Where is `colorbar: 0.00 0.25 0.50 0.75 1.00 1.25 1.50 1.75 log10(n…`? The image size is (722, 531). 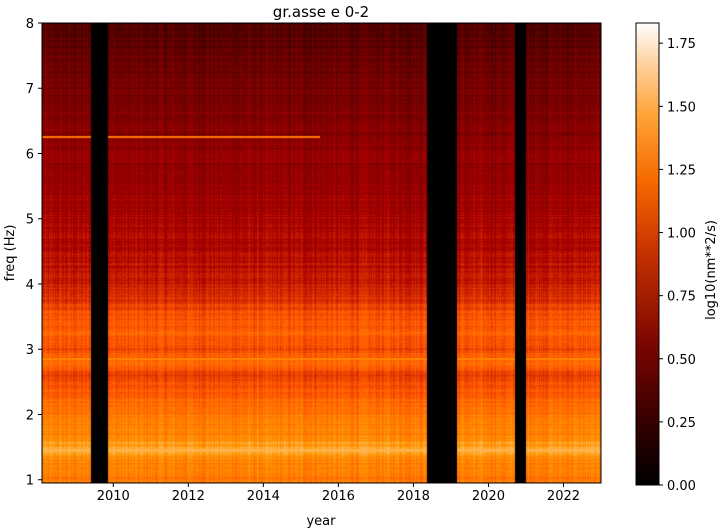
colorbar: 0.00 0.25 0.50 0.75 1.00 1.25 1.50 1.75 log10(n… is located at coordinates (677, 258).